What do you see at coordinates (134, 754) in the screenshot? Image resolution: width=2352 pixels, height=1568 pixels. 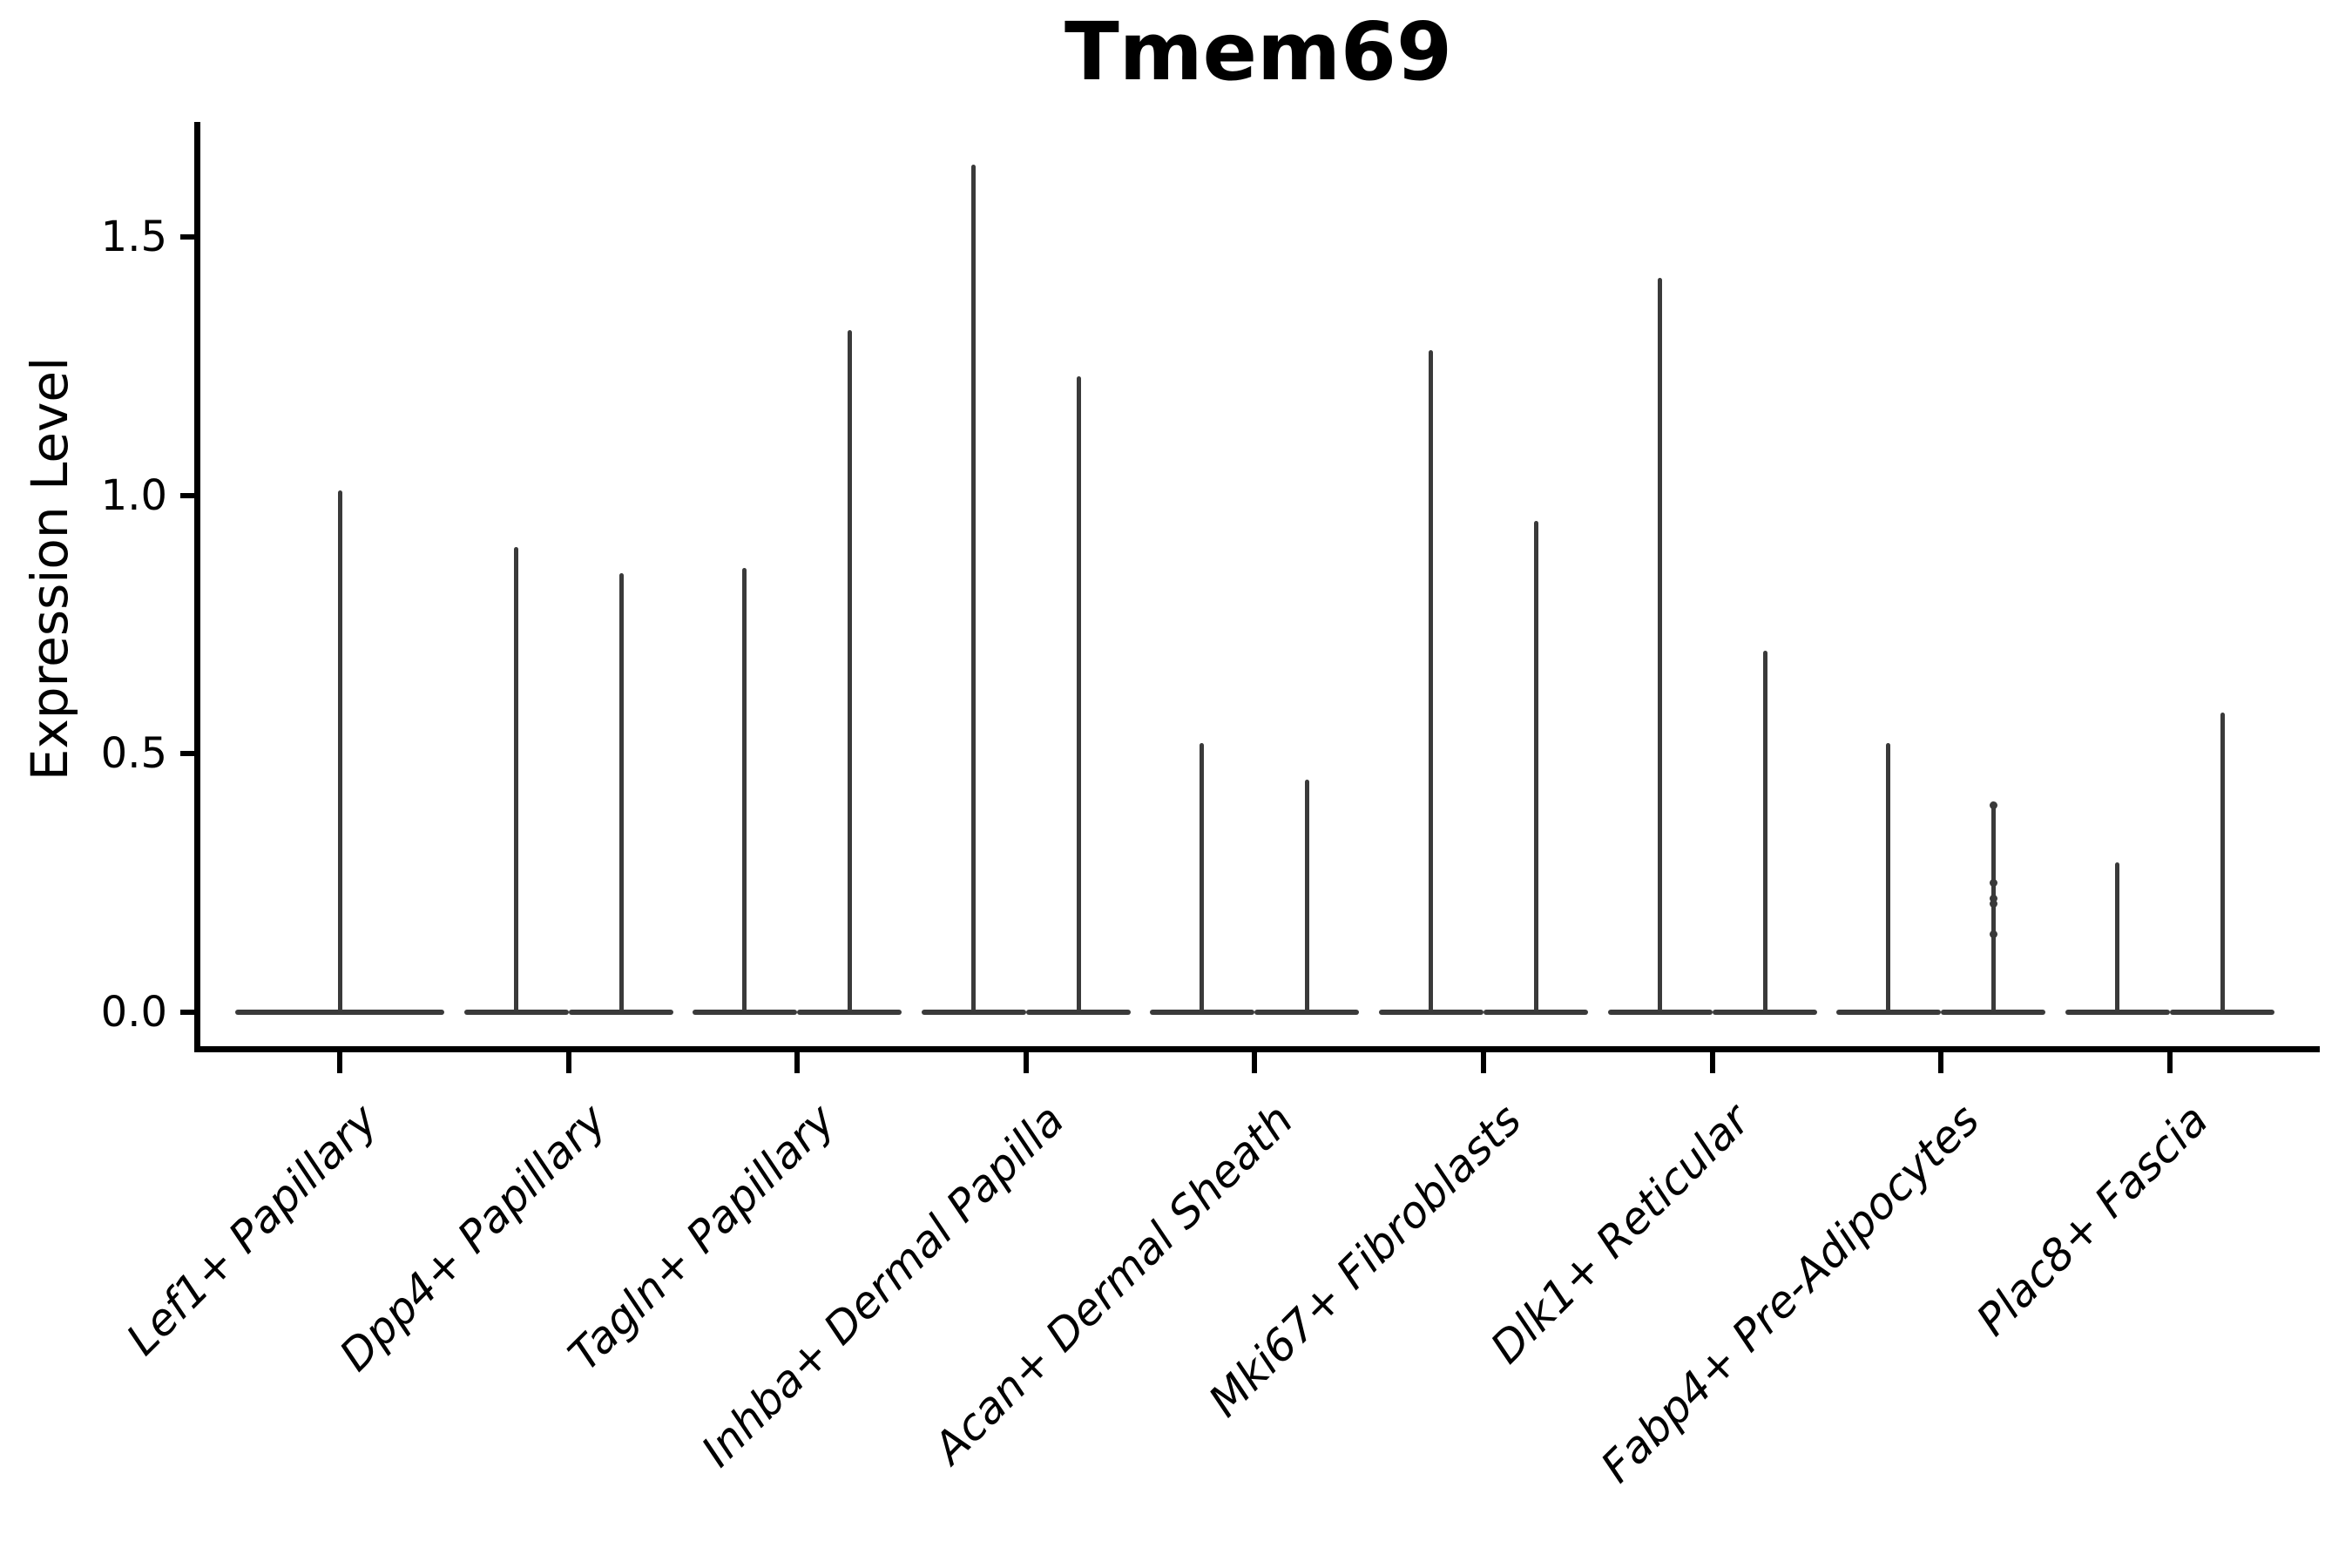 I see `y-tick-label: 0.5` at bounding box center [134, 754].